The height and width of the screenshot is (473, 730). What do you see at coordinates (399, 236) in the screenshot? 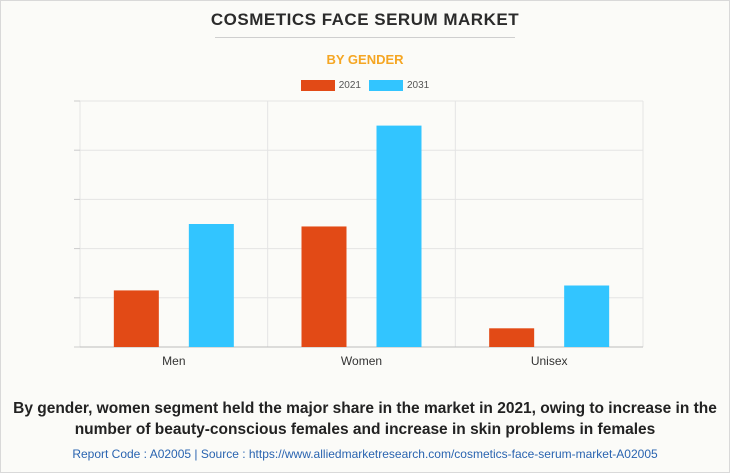
I see `bar-women-2031` at bounding box center [399, 236].